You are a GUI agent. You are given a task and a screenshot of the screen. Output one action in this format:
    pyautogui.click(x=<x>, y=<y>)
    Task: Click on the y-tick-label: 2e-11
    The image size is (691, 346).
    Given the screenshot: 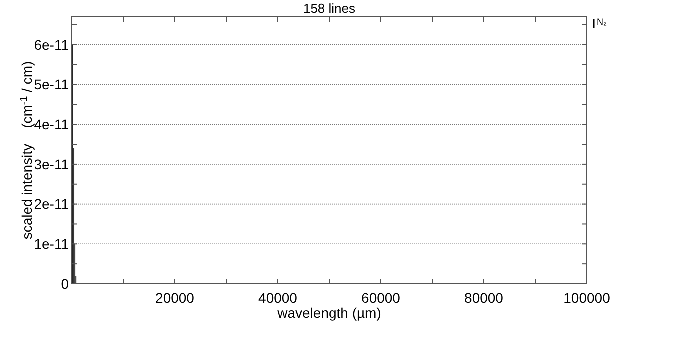 What is the action you would take?
    pyautogui.click(x=52, y=204)
    